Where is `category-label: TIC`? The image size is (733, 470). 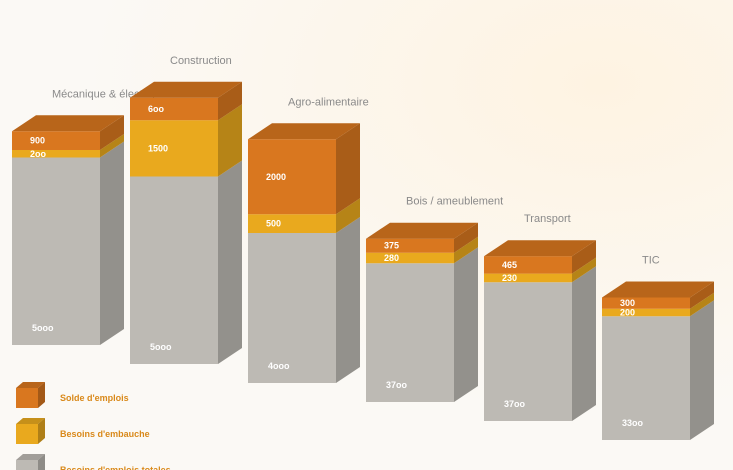
category-label: TIC is located at coordinates (651, 261).